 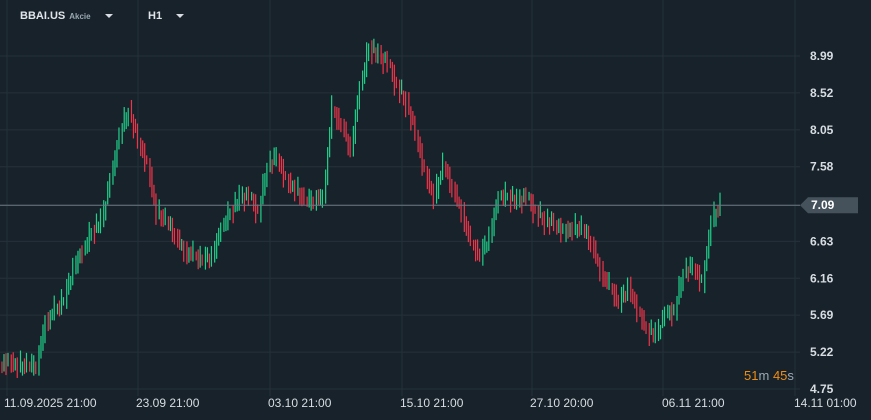 I want to click on y-tick-label: 5.69, so click(x=822, y=315).